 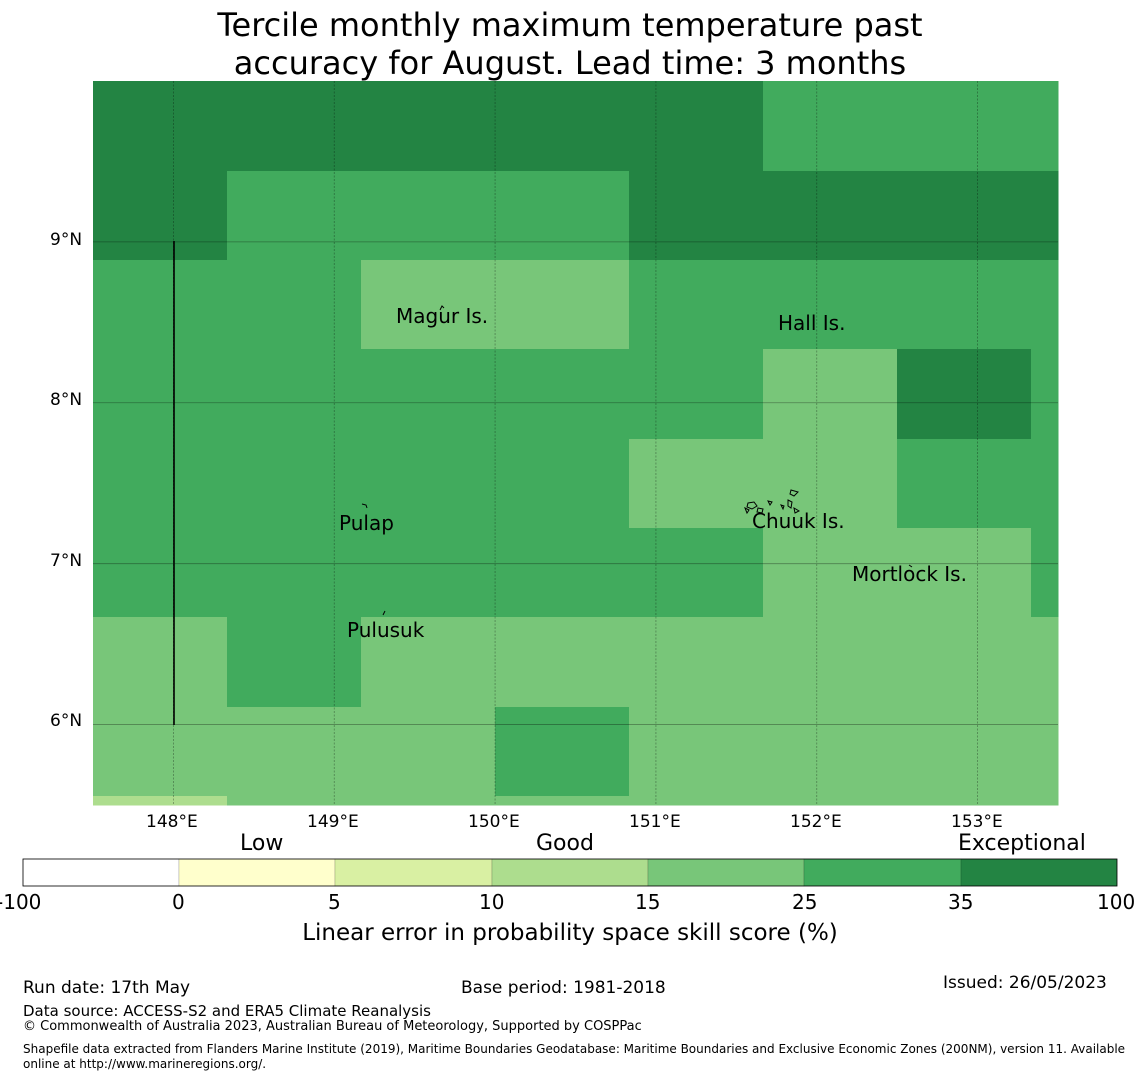 What do you see at coordinates (1022, 843) in the screenshot?
I see `colorbar-category-exceptional: Exceptional` at bounding box center [1022, 843].